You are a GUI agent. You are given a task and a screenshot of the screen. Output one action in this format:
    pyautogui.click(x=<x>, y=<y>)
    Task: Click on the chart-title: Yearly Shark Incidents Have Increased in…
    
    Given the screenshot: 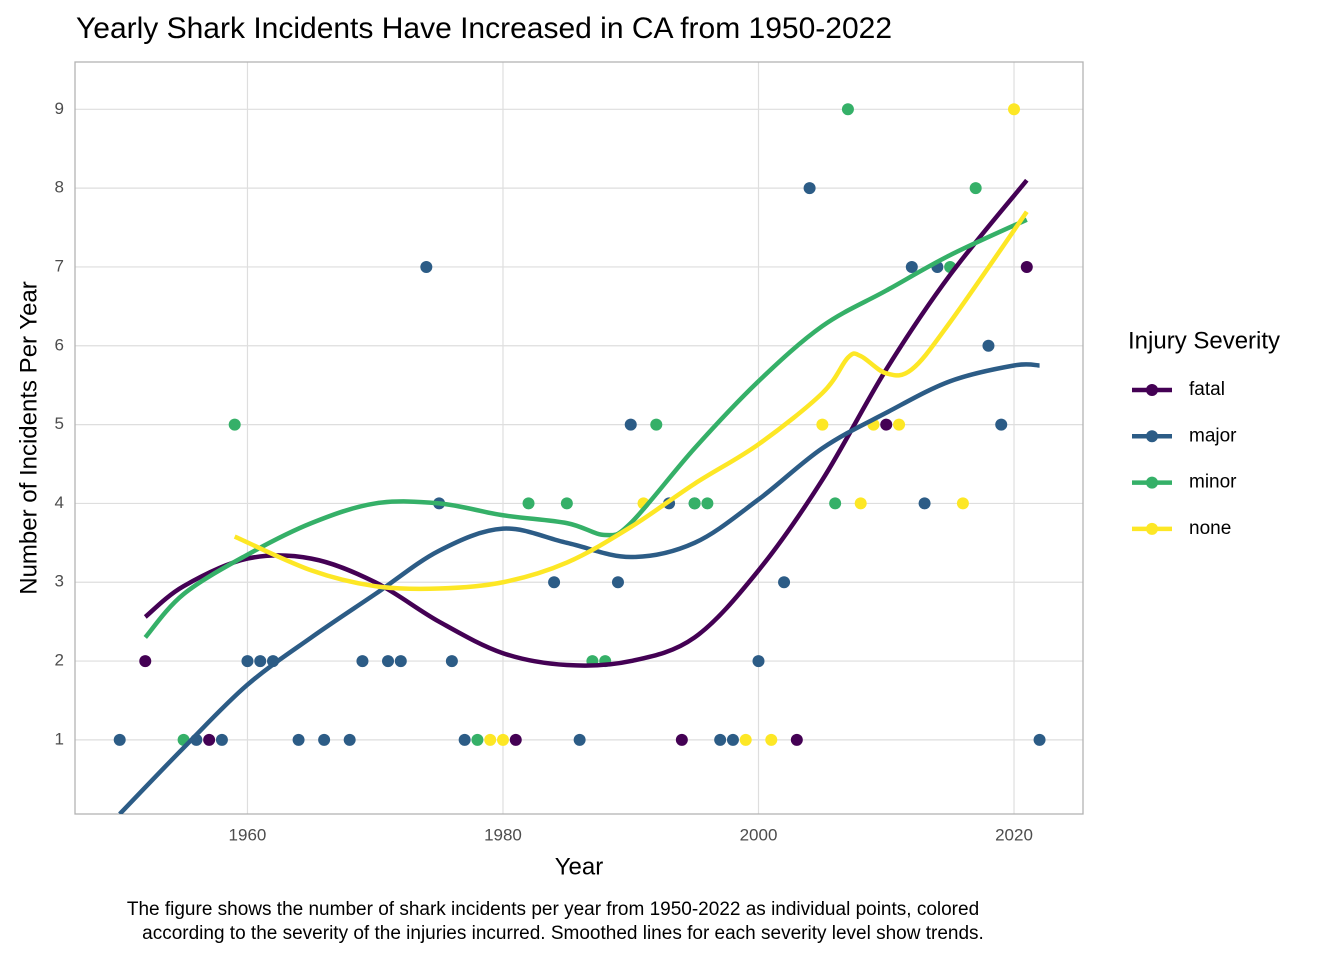 What is the action you would take?
    pyautogui.click(x=484, y=28)
    